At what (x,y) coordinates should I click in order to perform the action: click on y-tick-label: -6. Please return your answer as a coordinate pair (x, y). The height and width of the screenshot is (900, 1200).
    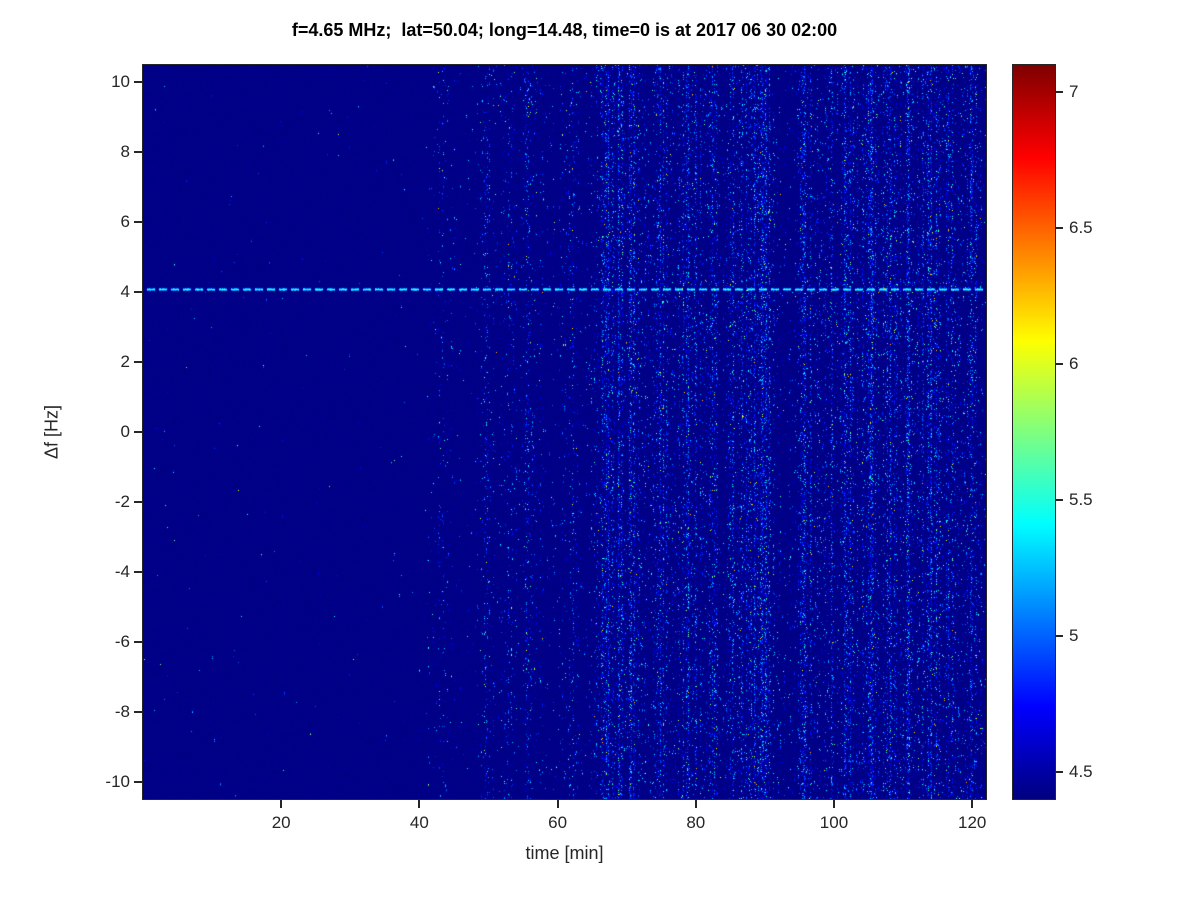
    Looking at the image, I should click on (122, 641).